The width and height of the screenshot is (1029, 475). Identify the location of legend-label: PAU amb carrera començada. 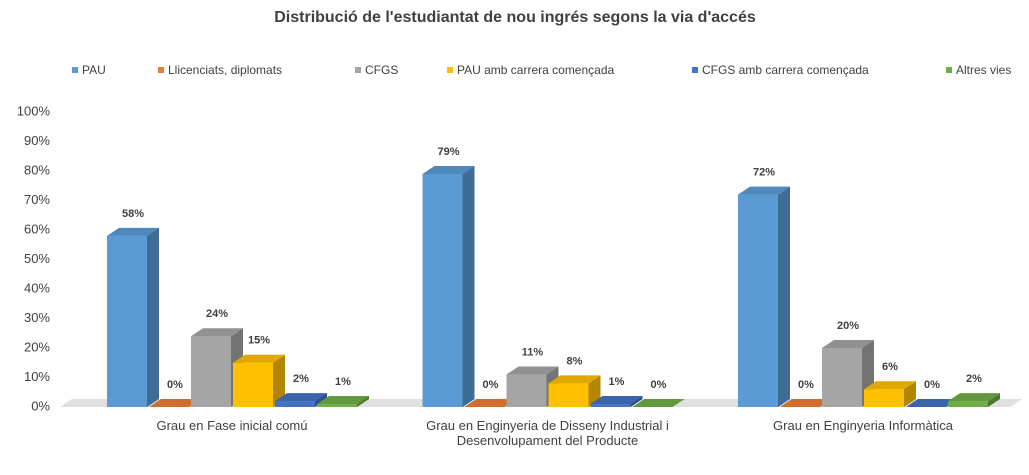
(536, 70).